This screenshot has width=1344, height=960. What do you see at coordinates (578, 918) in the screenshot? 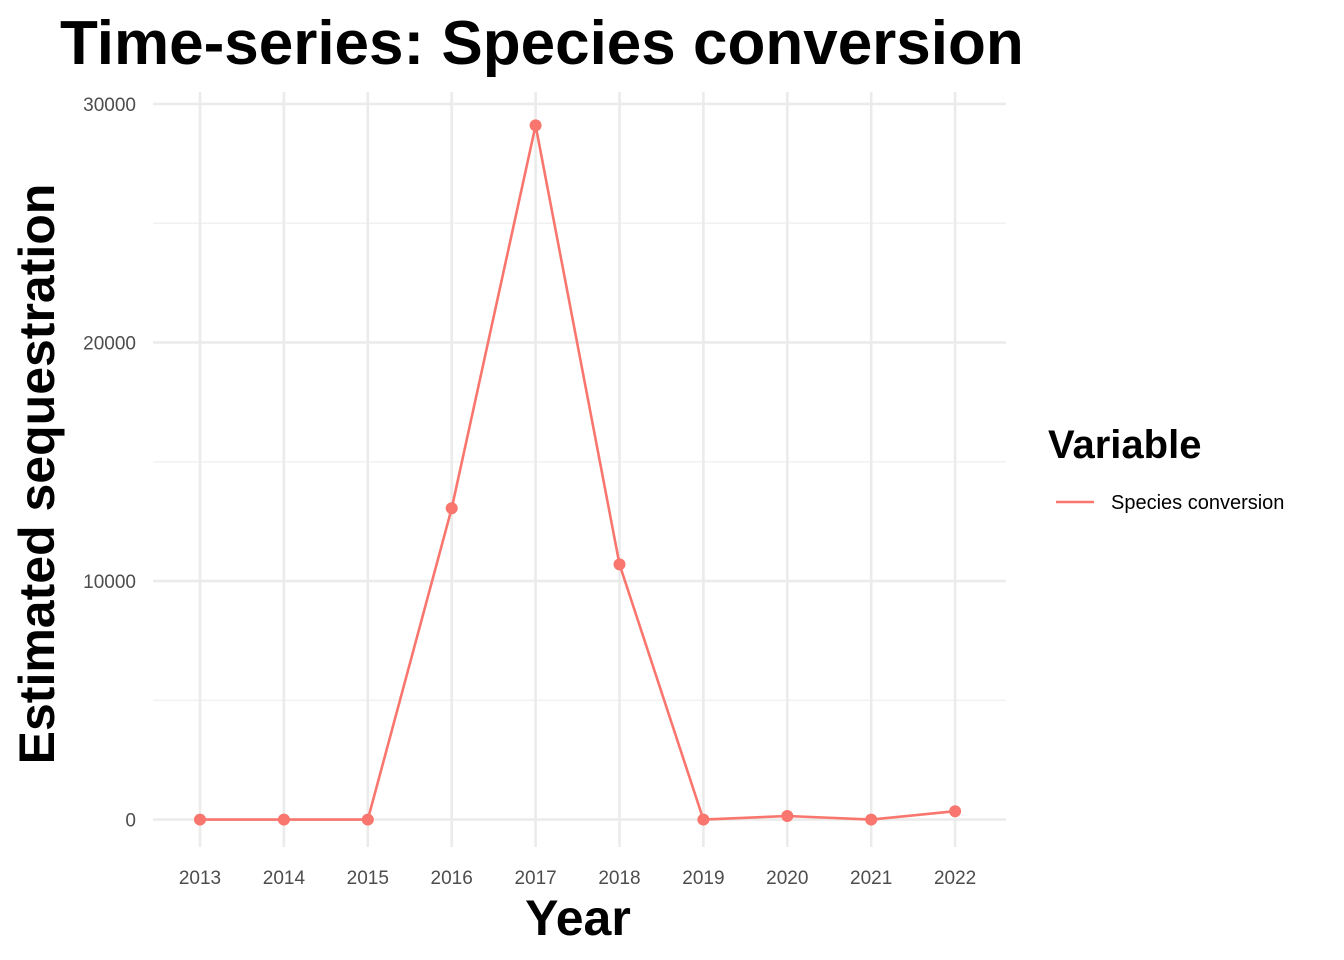
I see `x-axis-title: Year` at bounding box center [578, 918].